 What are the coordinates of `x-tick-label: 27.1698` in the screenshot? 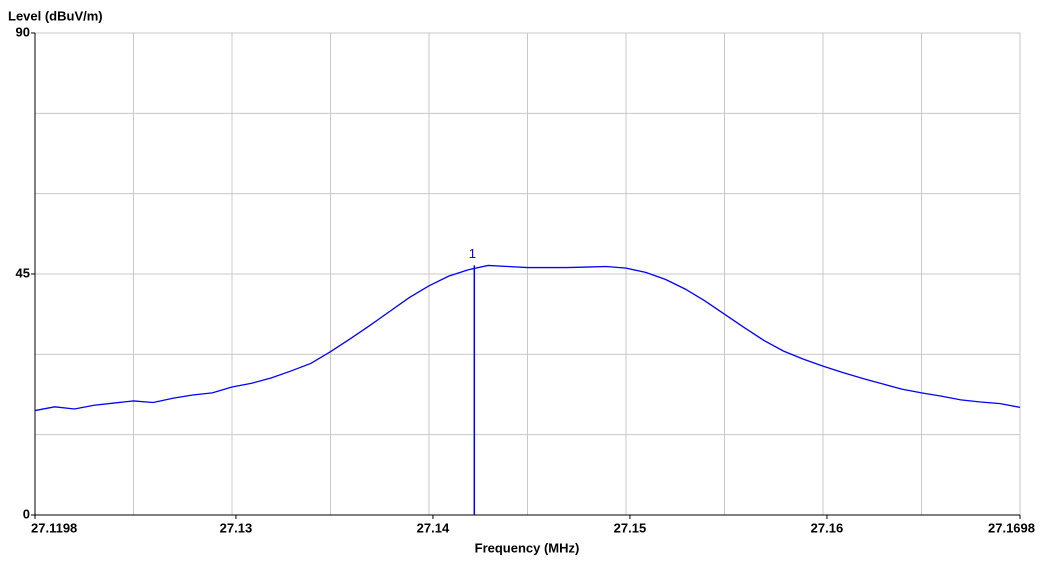 It's located at (1011, 527).